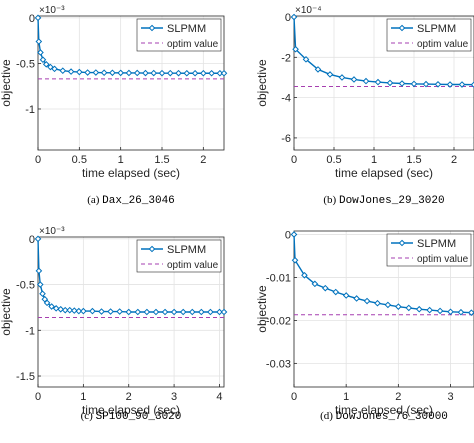  What do you see at coordinates (331, 200) in the screenshot?
I see `caption-label: (b)` at bounding box center [331, 200].